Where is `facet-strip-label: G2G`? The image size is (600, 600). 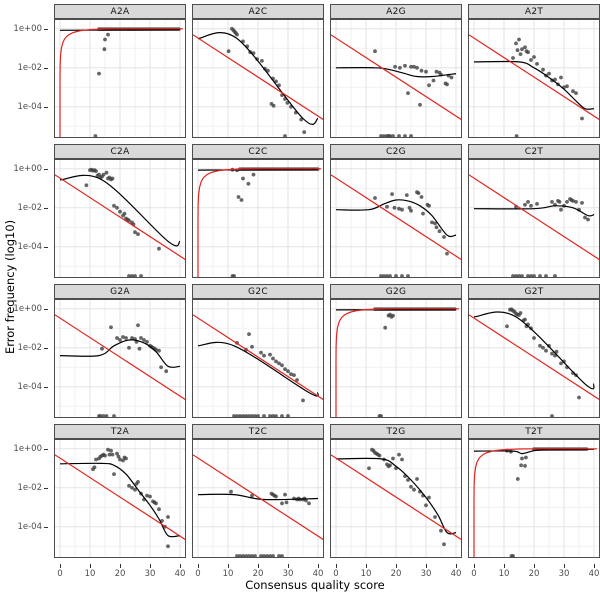
facet-strip-label: G2G is located at coordinates (396, 291).